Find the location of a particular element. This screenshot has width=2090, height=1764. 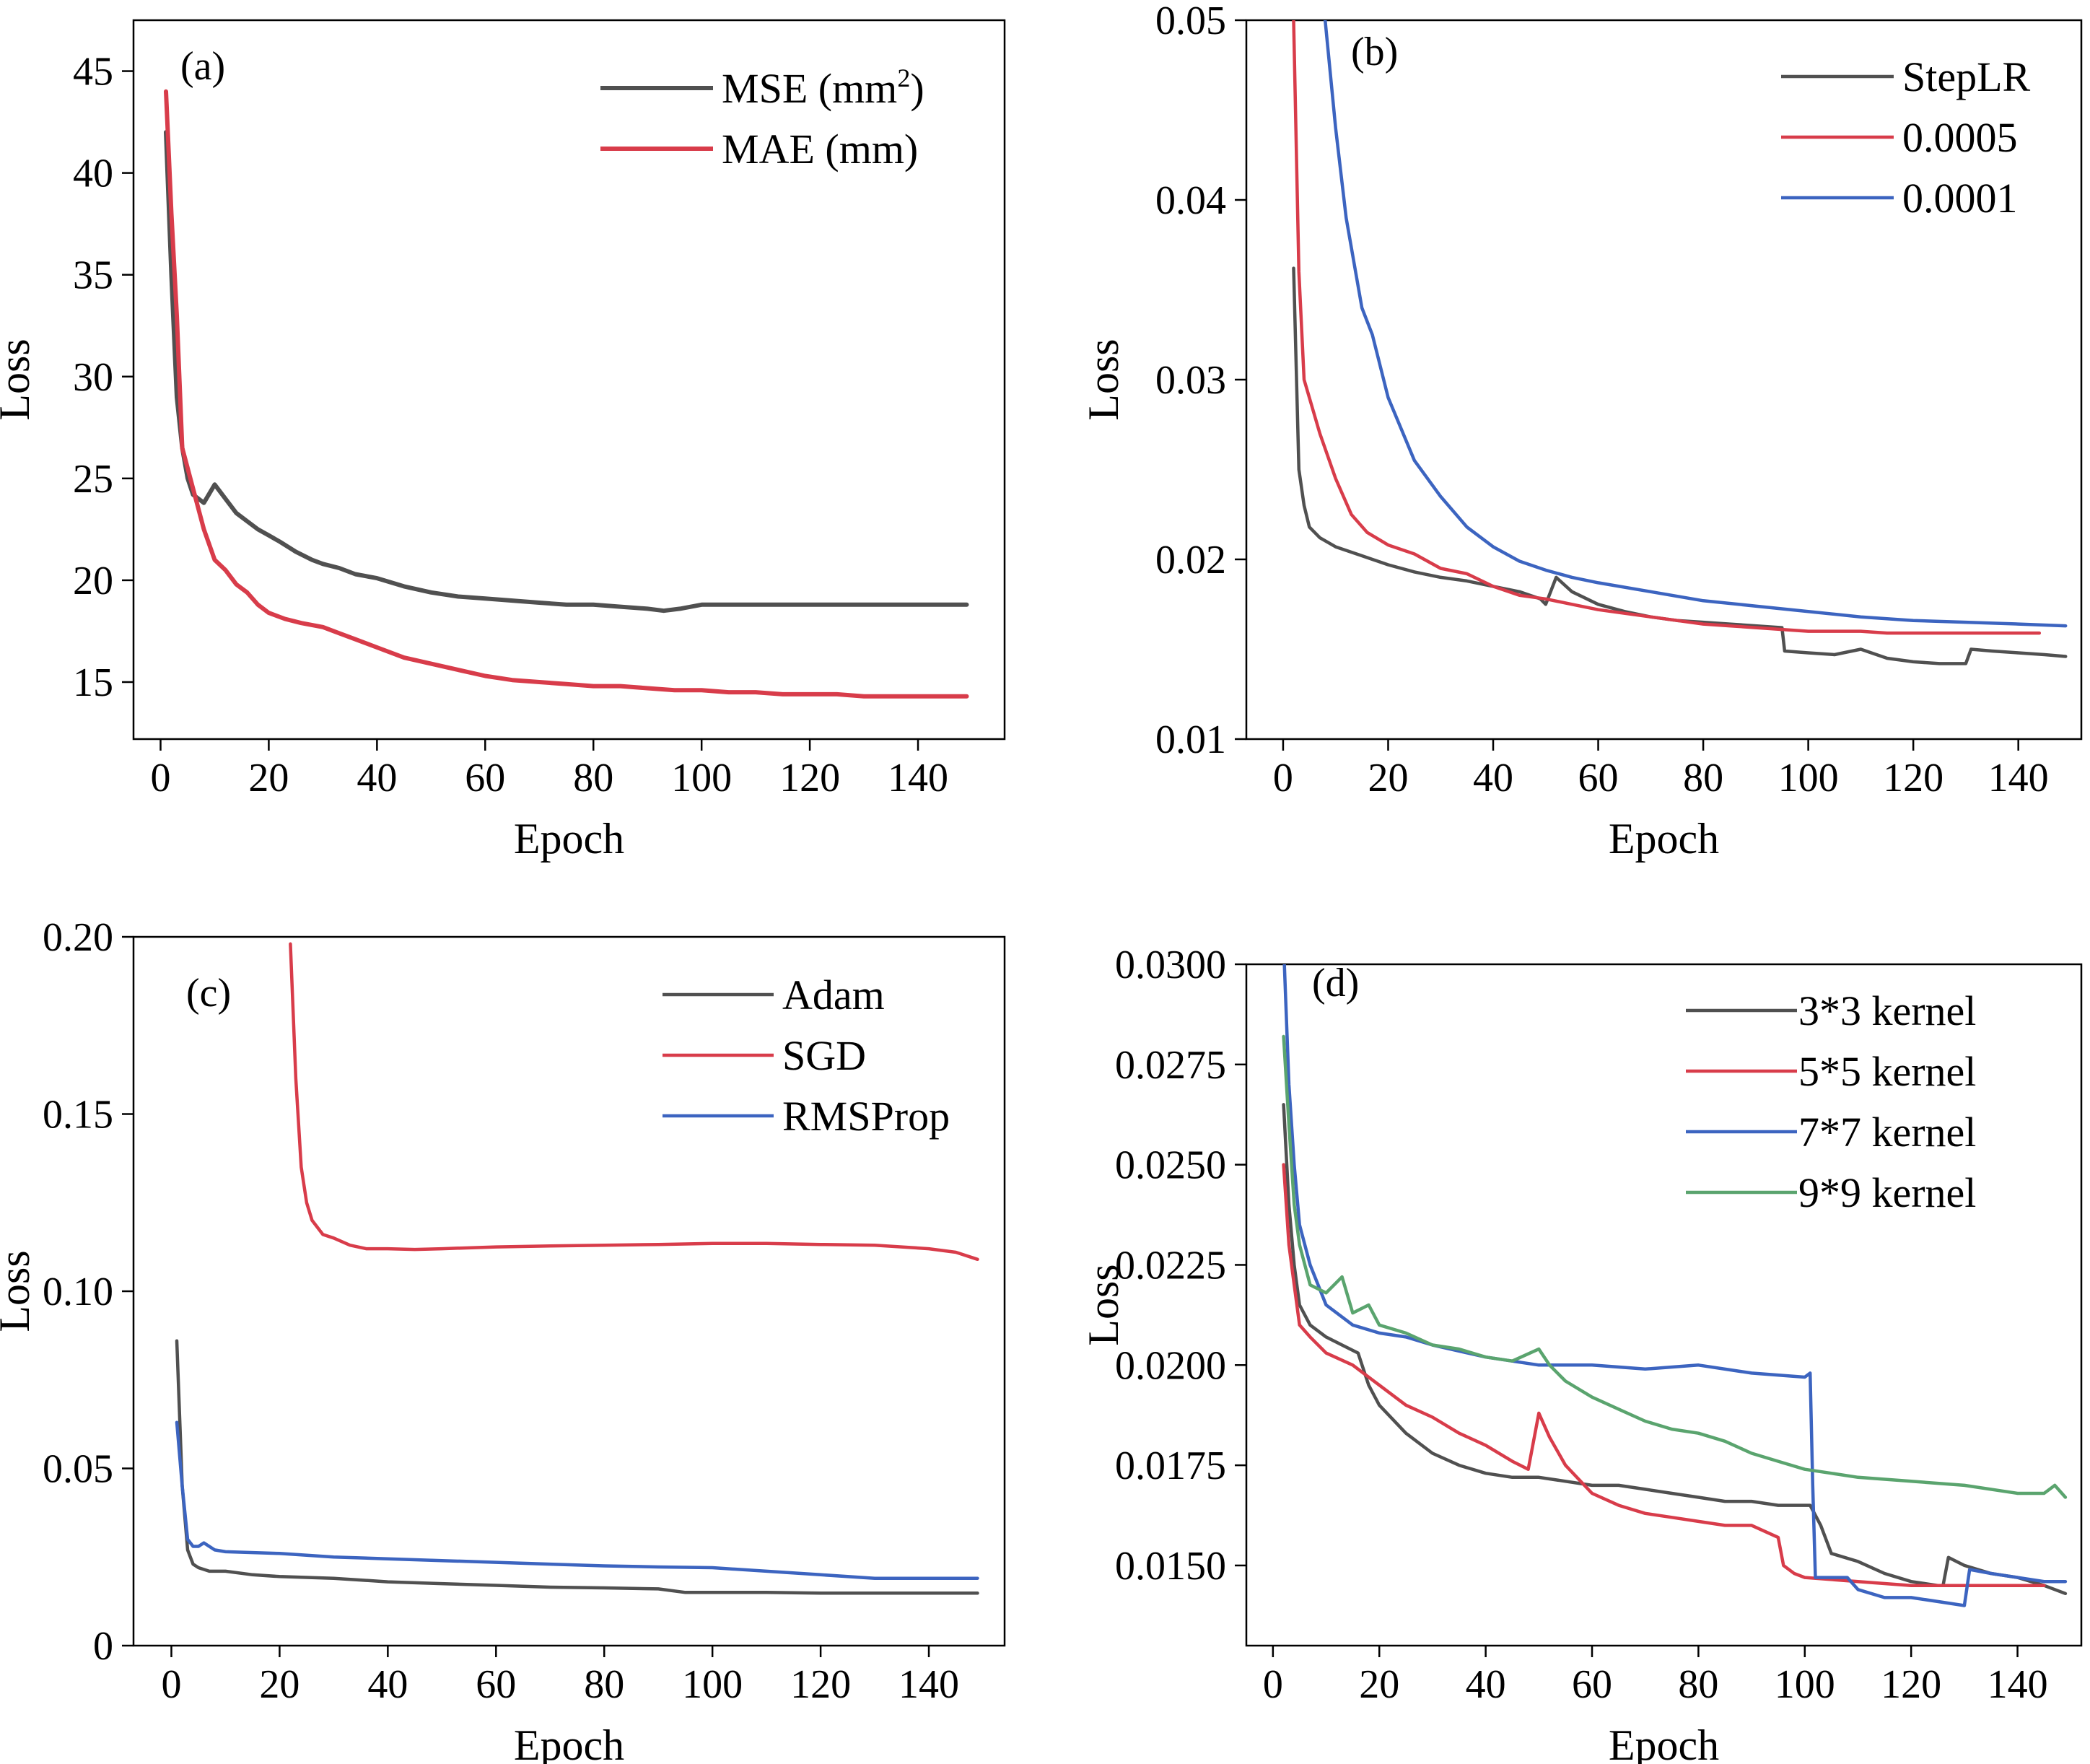

y-tick-label: 45 is located at coordinates (93, 72).